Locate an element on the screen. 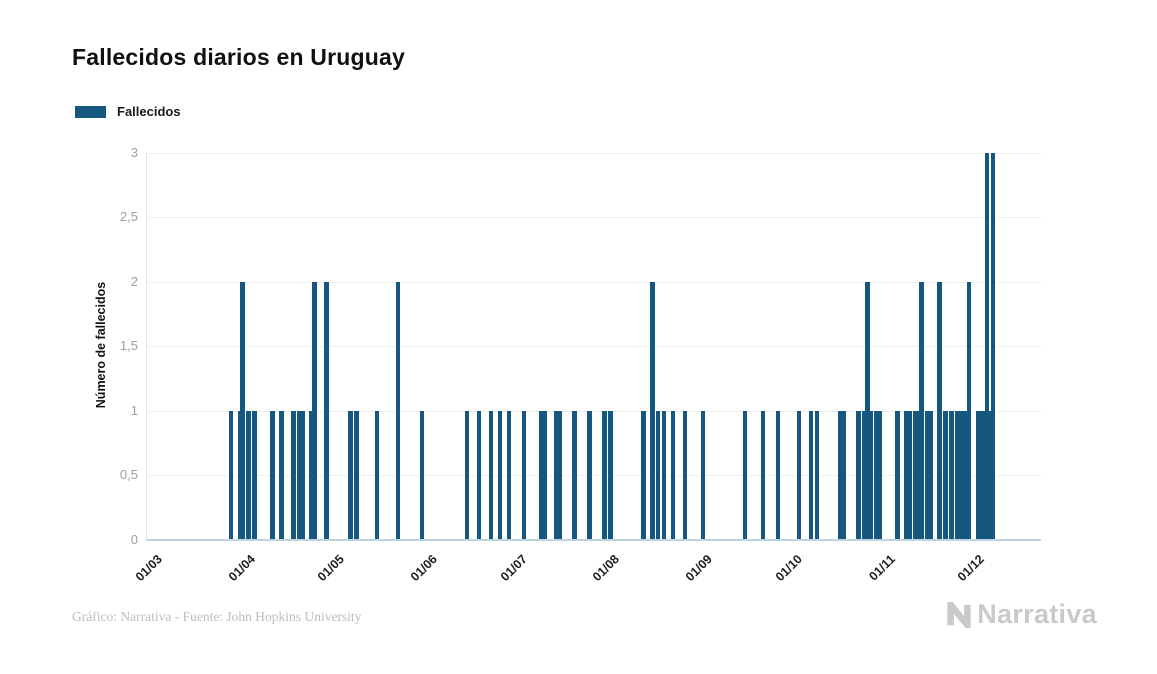 The image size is (1157, 674). y-tick-label: 1,5 is located at coordinates (128, 346).